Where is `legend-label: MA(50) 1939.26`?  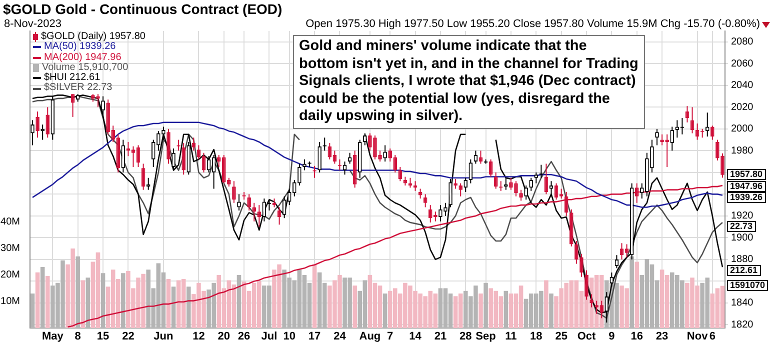
legend-label: MA(50) 1939.26 is located at coordinates (80, 46).